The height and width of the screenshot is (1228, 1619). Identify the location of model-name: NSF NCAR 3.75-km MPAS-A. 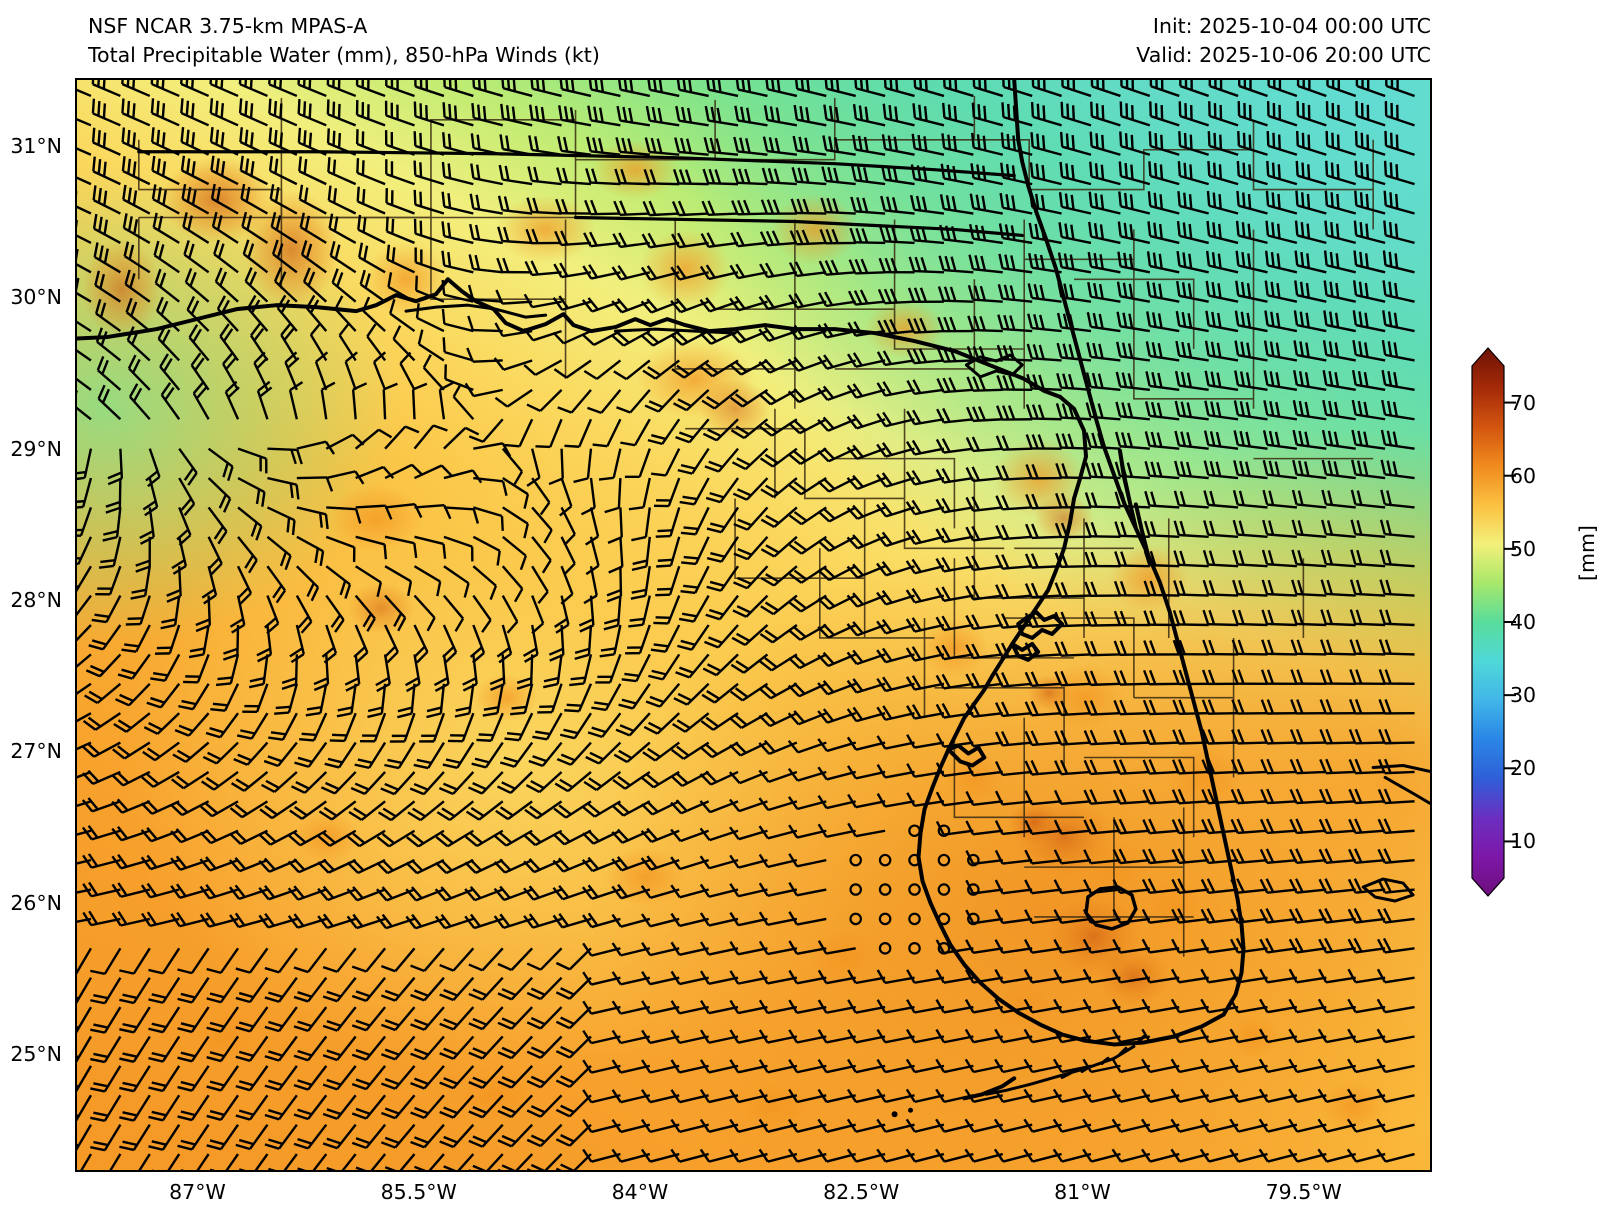
(228, 26).